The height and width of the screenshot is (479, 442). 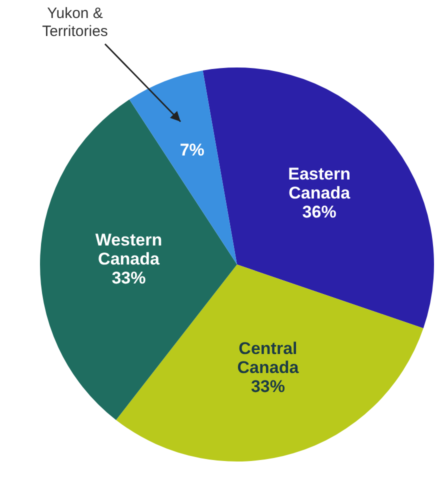 What do you see at coordinates (128, 249) in the screenshot?
I see `slice-label: Western Canada` at bounding box center [128, 249].